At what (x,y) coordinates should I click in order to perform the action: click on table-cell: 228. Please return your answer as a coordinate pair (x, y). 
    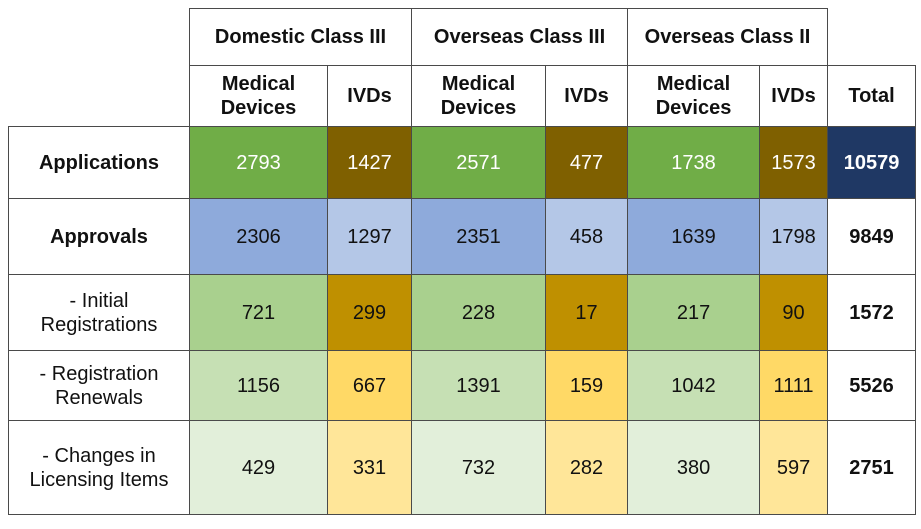
    Looking at the image, I should click on (478, 312).